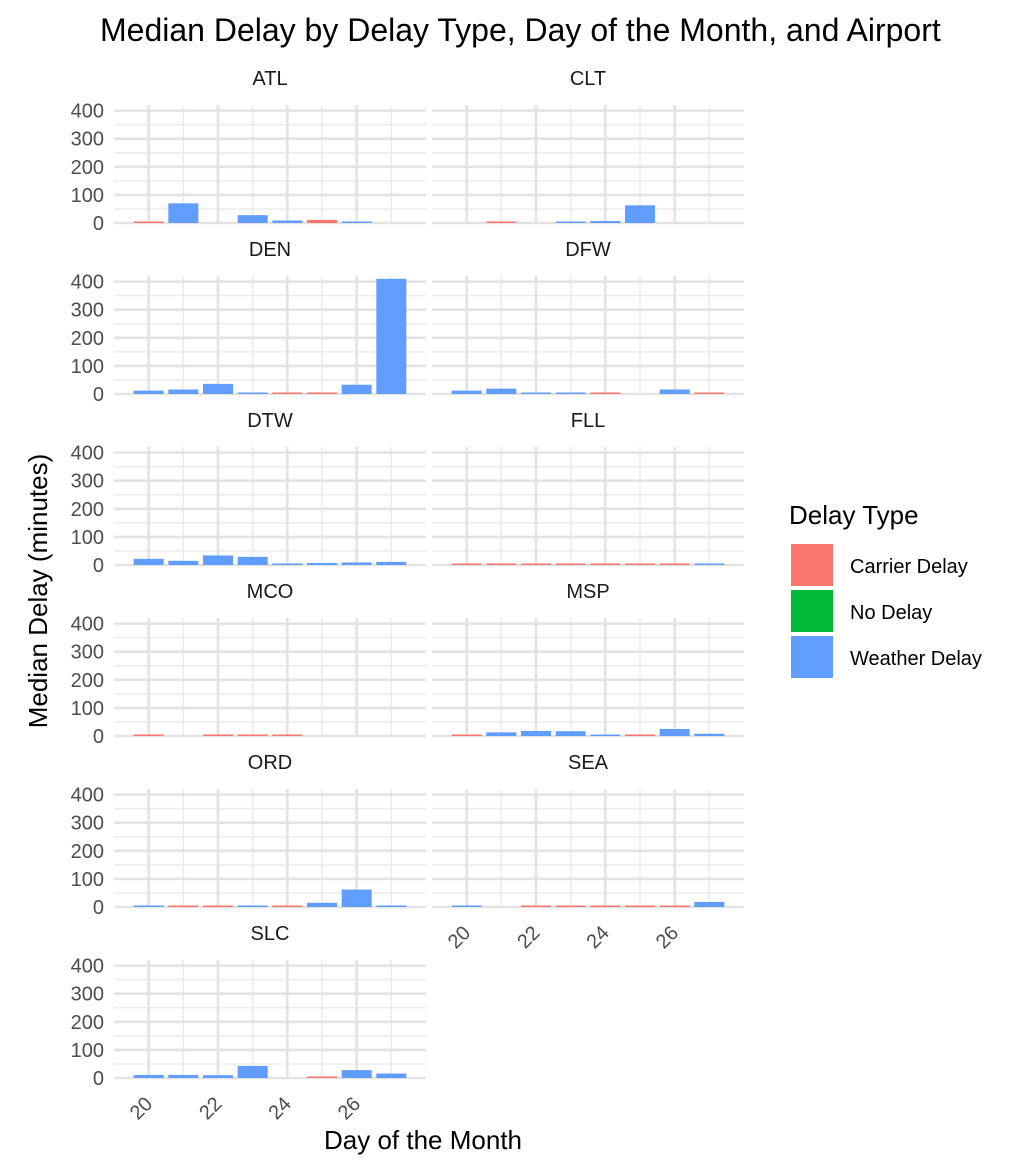  What do you see at coordinates (270, 421) in the screenshot?
I see `panel-title-dtw: DTW` at bounding box center [270, 421].